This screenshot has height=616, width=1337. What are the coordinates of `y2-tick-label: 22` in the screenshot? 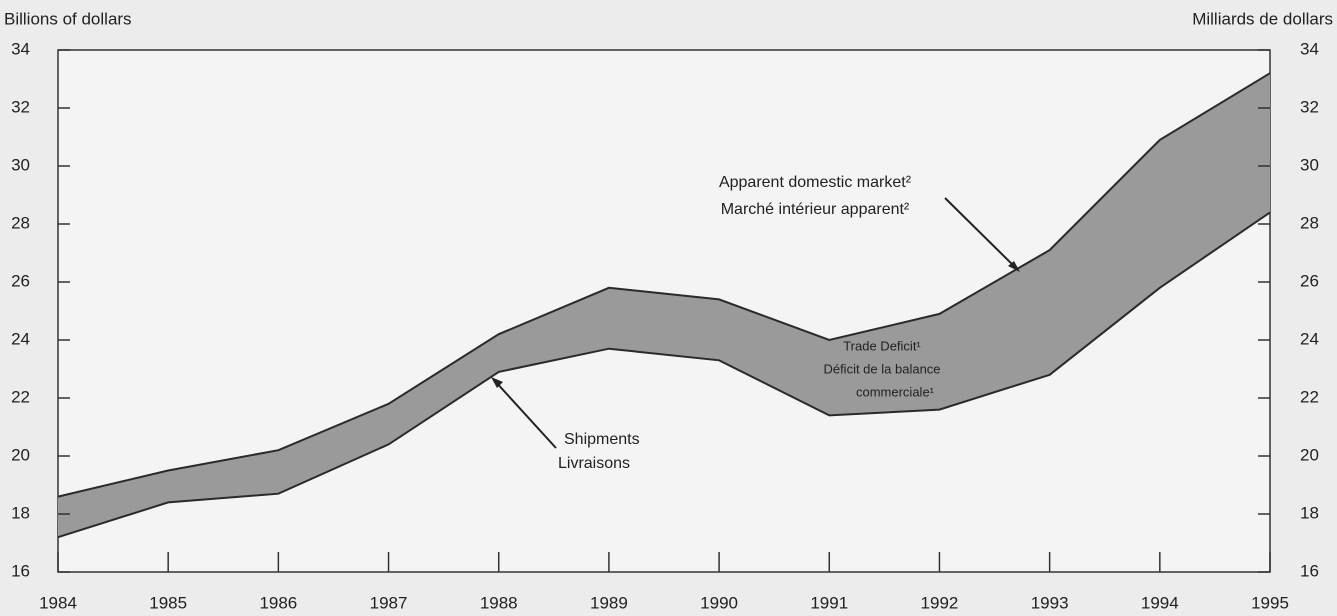 It's located at (1309, 396).